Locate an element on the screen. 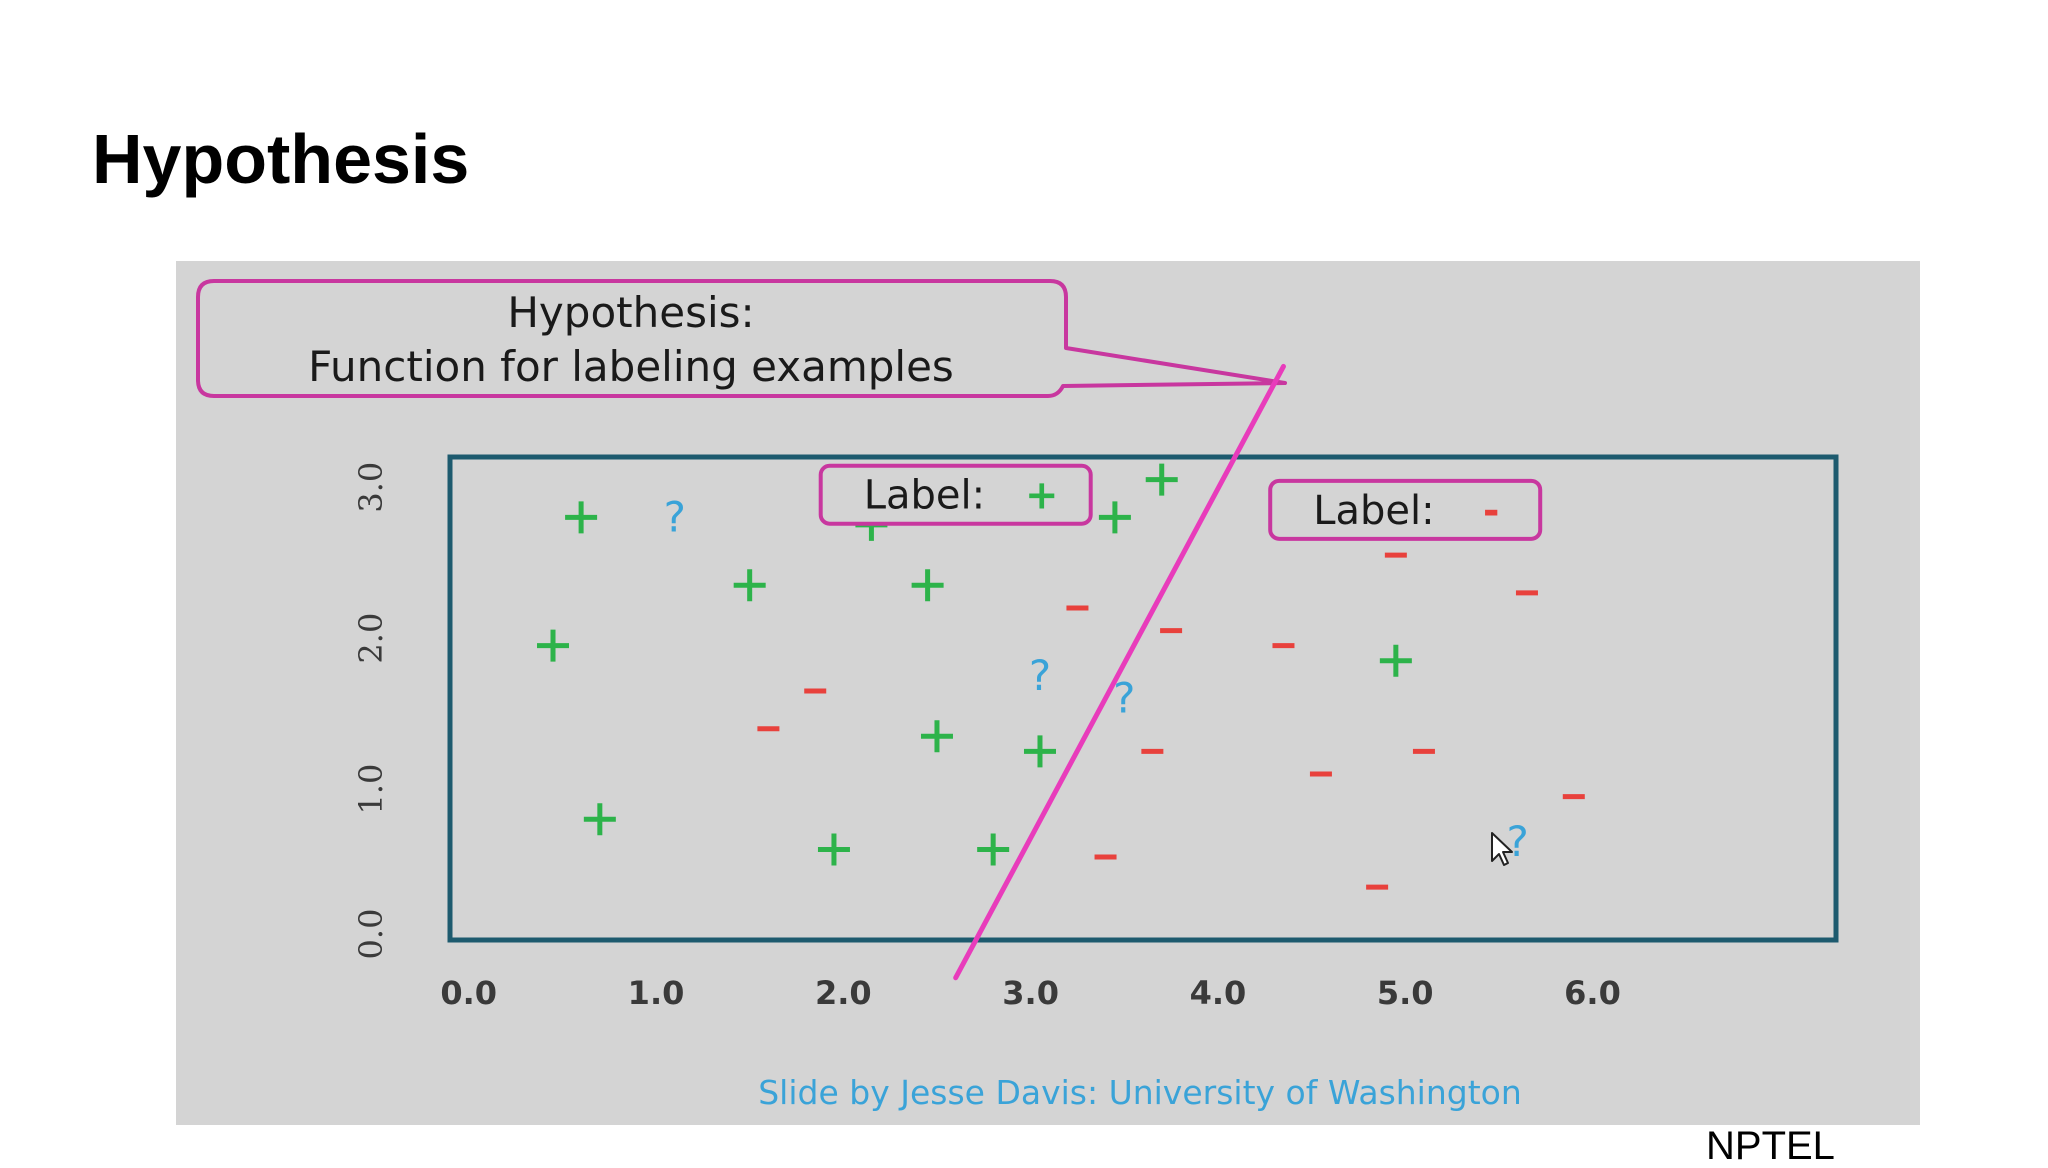  hypothesis-line is located at coordinates (1119, 672).